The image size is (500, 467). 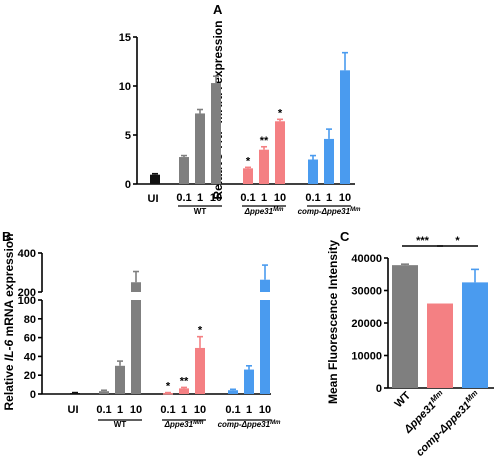 I want to click on panel-label: B, so click(x=6, y=236).